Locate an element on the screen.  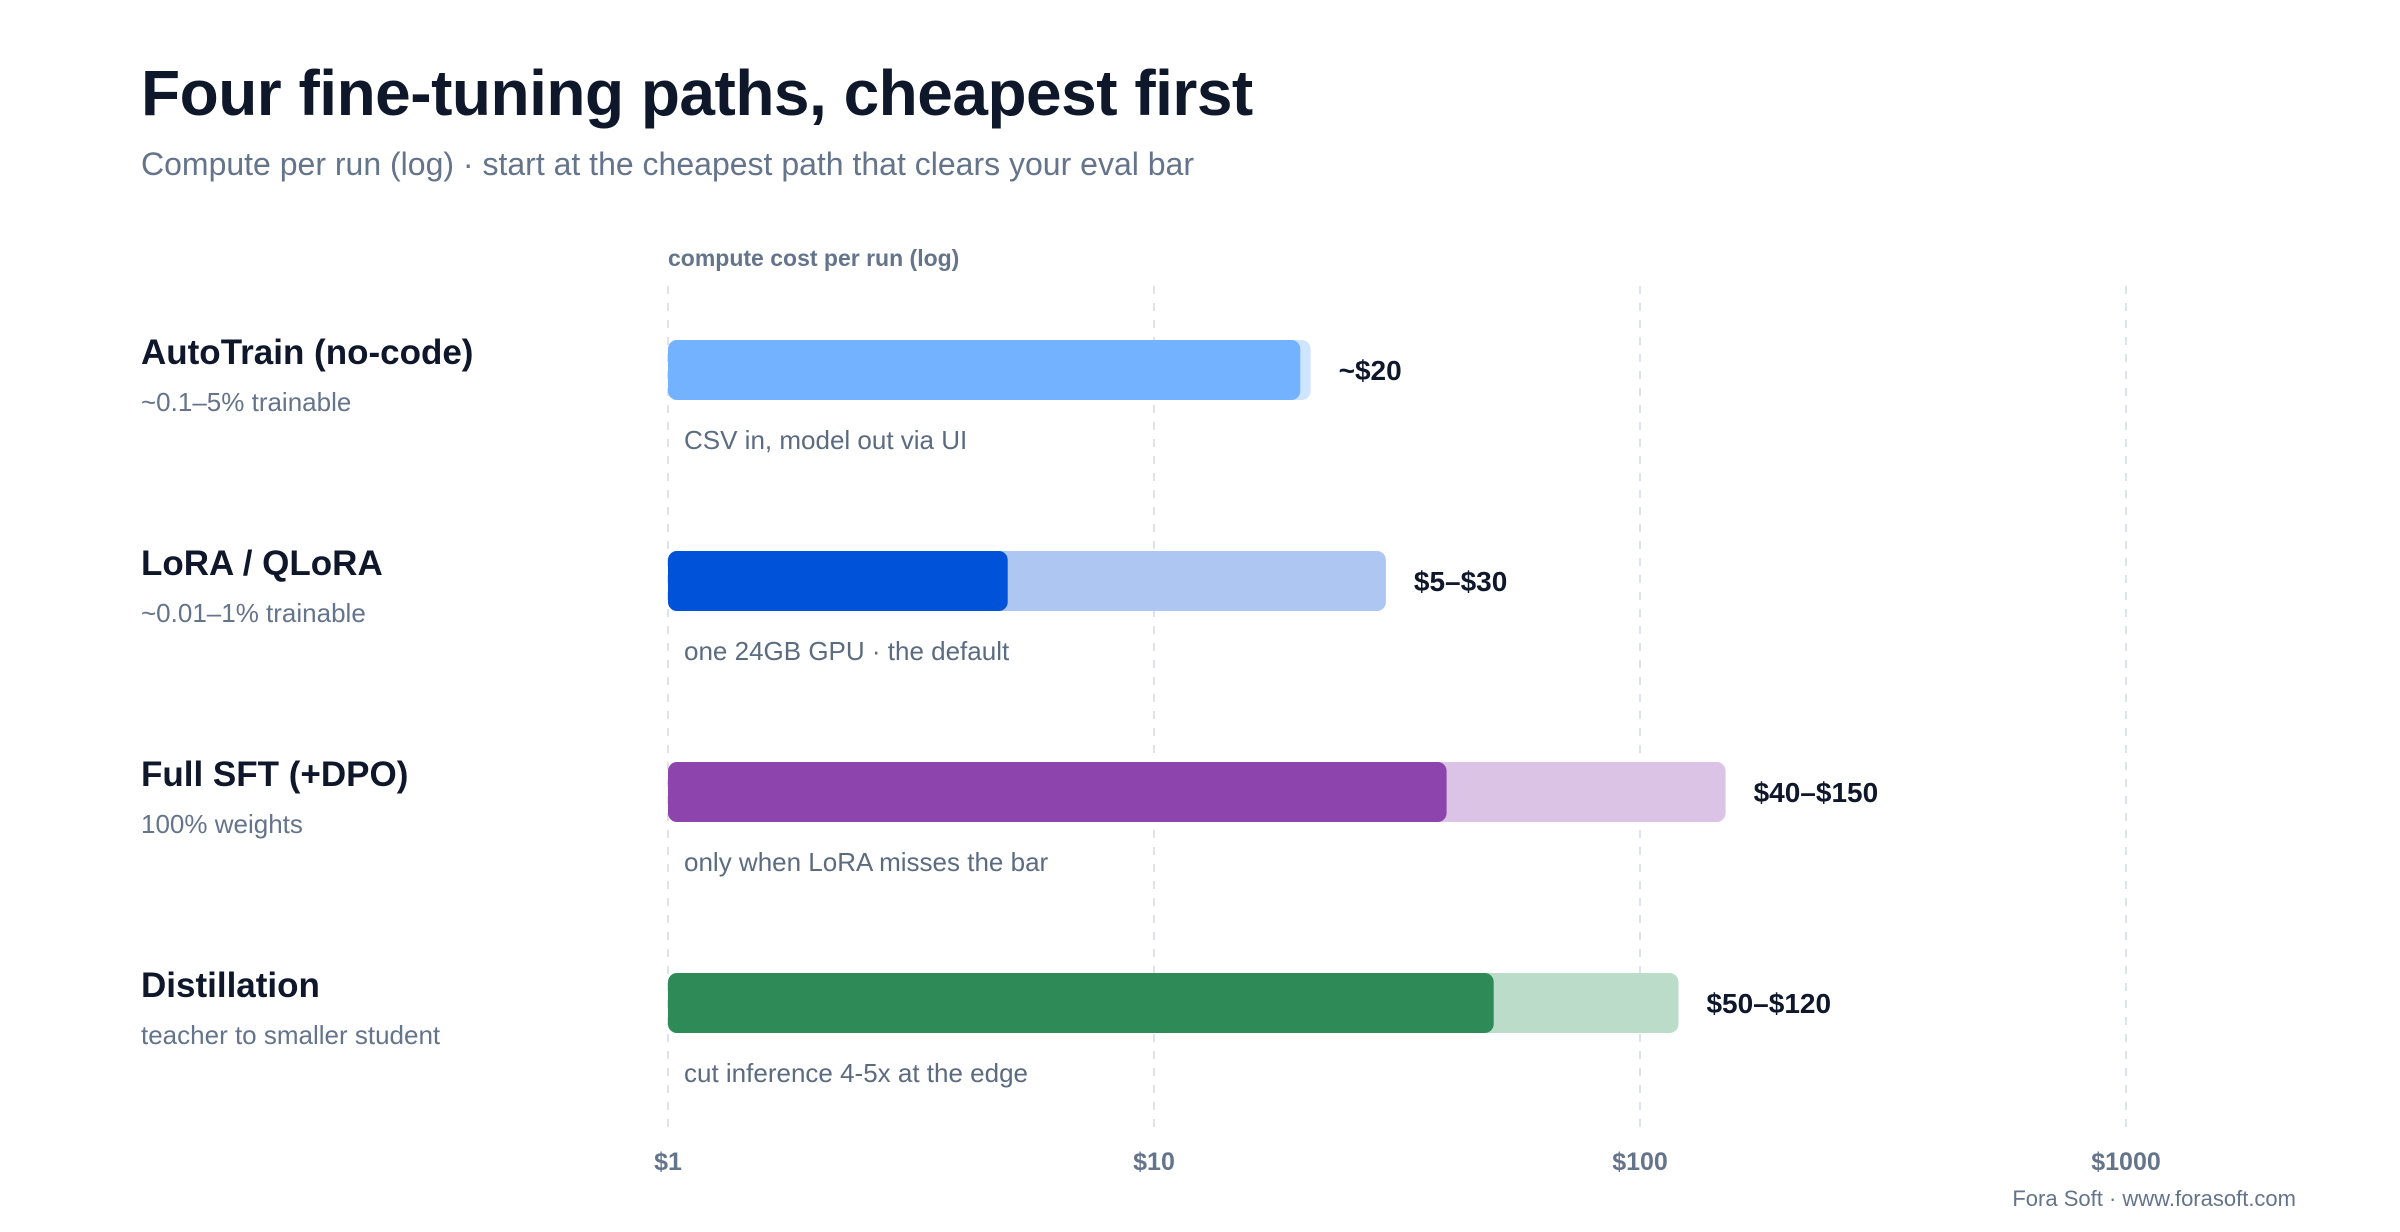
x-tick-label: $1 is located at coordinates (668, 1162).